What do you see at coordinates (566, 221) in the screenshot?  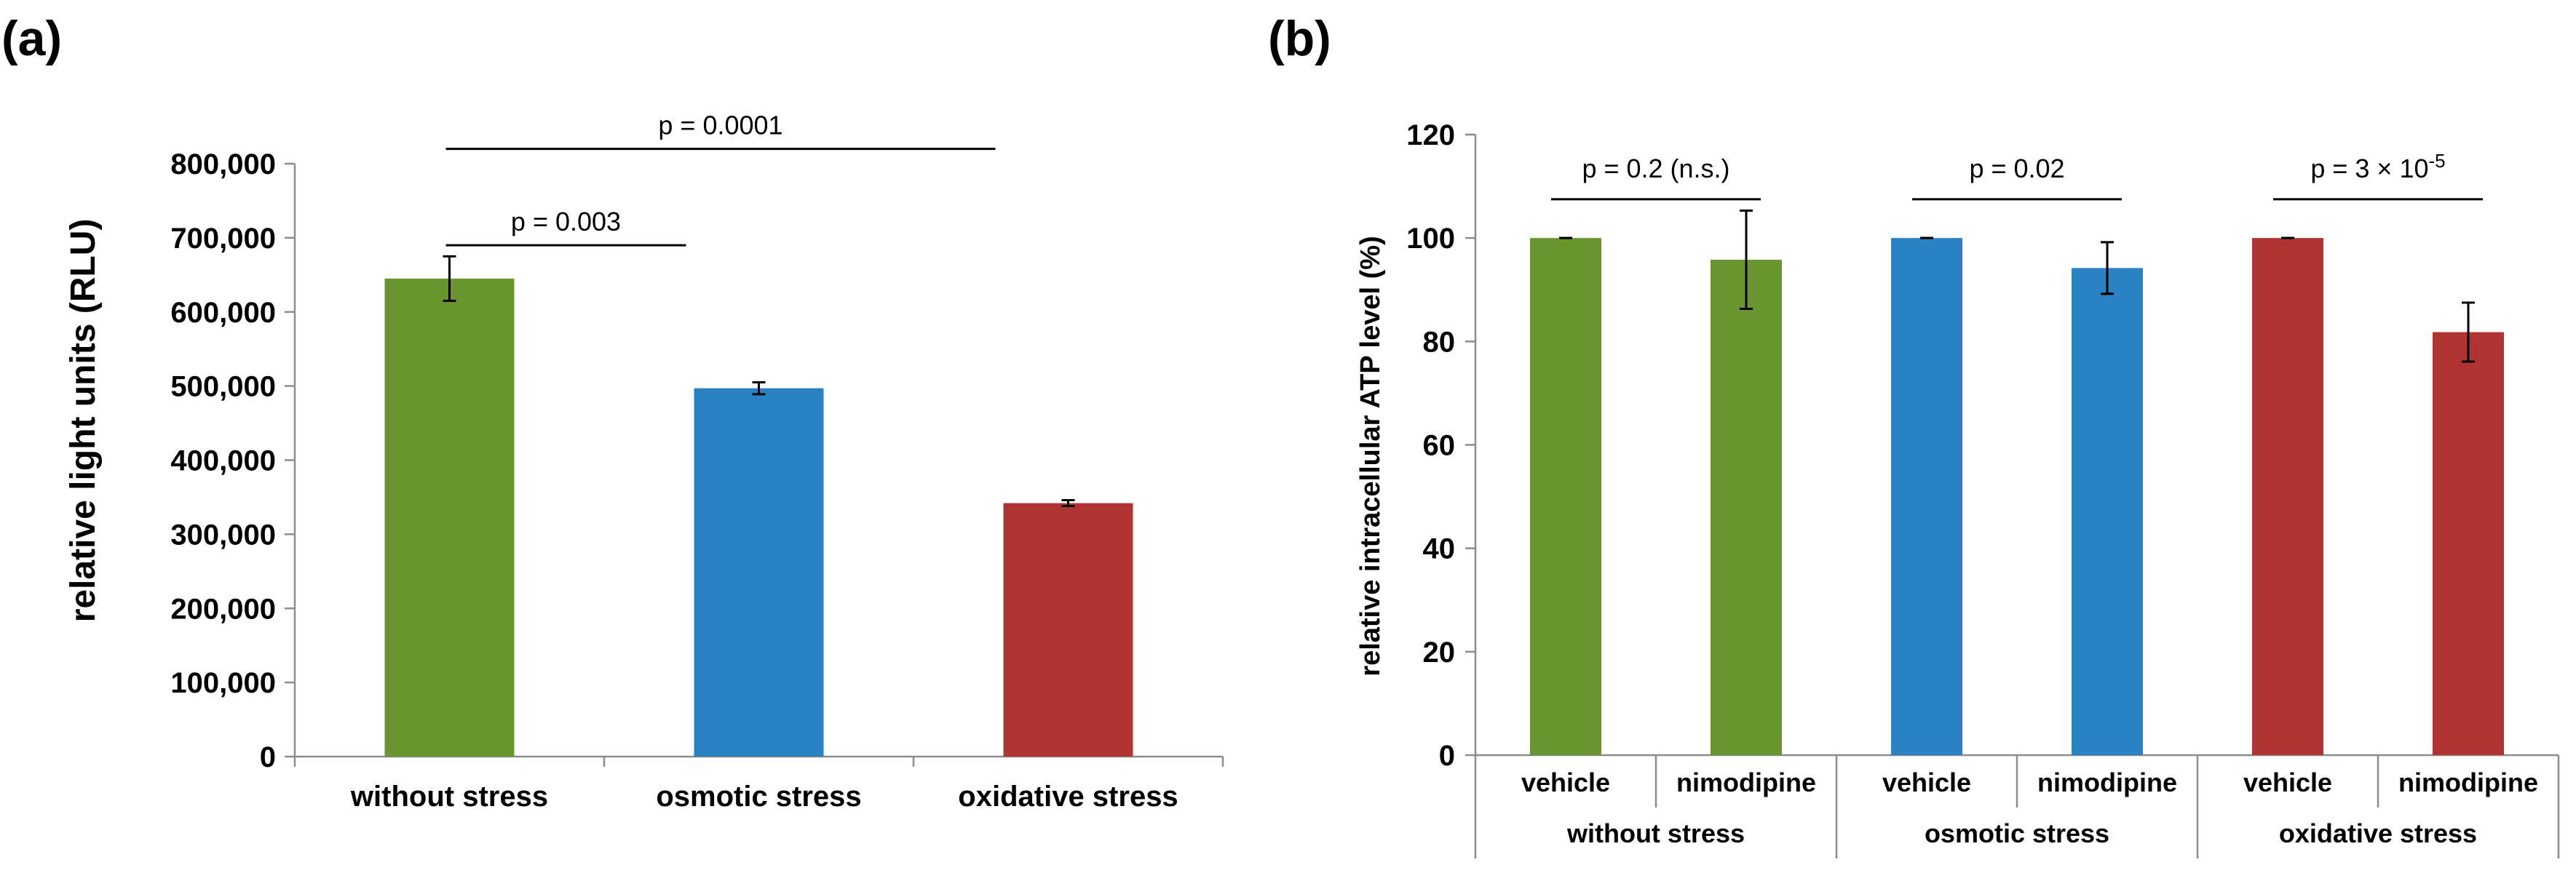 I see `panel-a-p-value: p = 0.003` at bounding box center [566, 221].